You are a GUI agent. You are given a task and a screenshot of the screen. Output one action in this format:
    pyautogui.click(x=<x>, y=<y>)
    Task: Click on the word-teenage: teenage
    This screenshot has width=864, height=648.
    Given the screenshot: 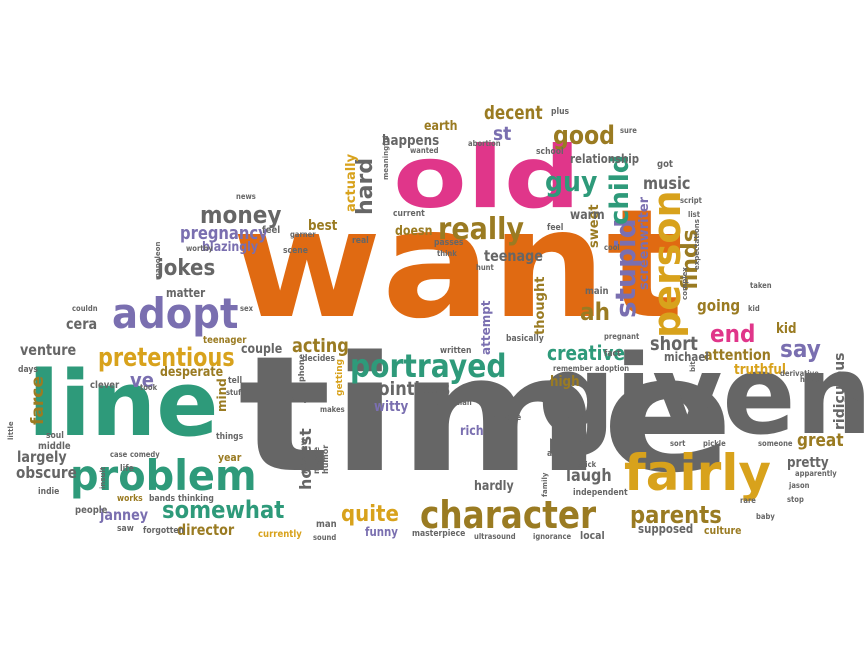 What is the action you would take?
    pyautogui.click(x=513, y=256)
    